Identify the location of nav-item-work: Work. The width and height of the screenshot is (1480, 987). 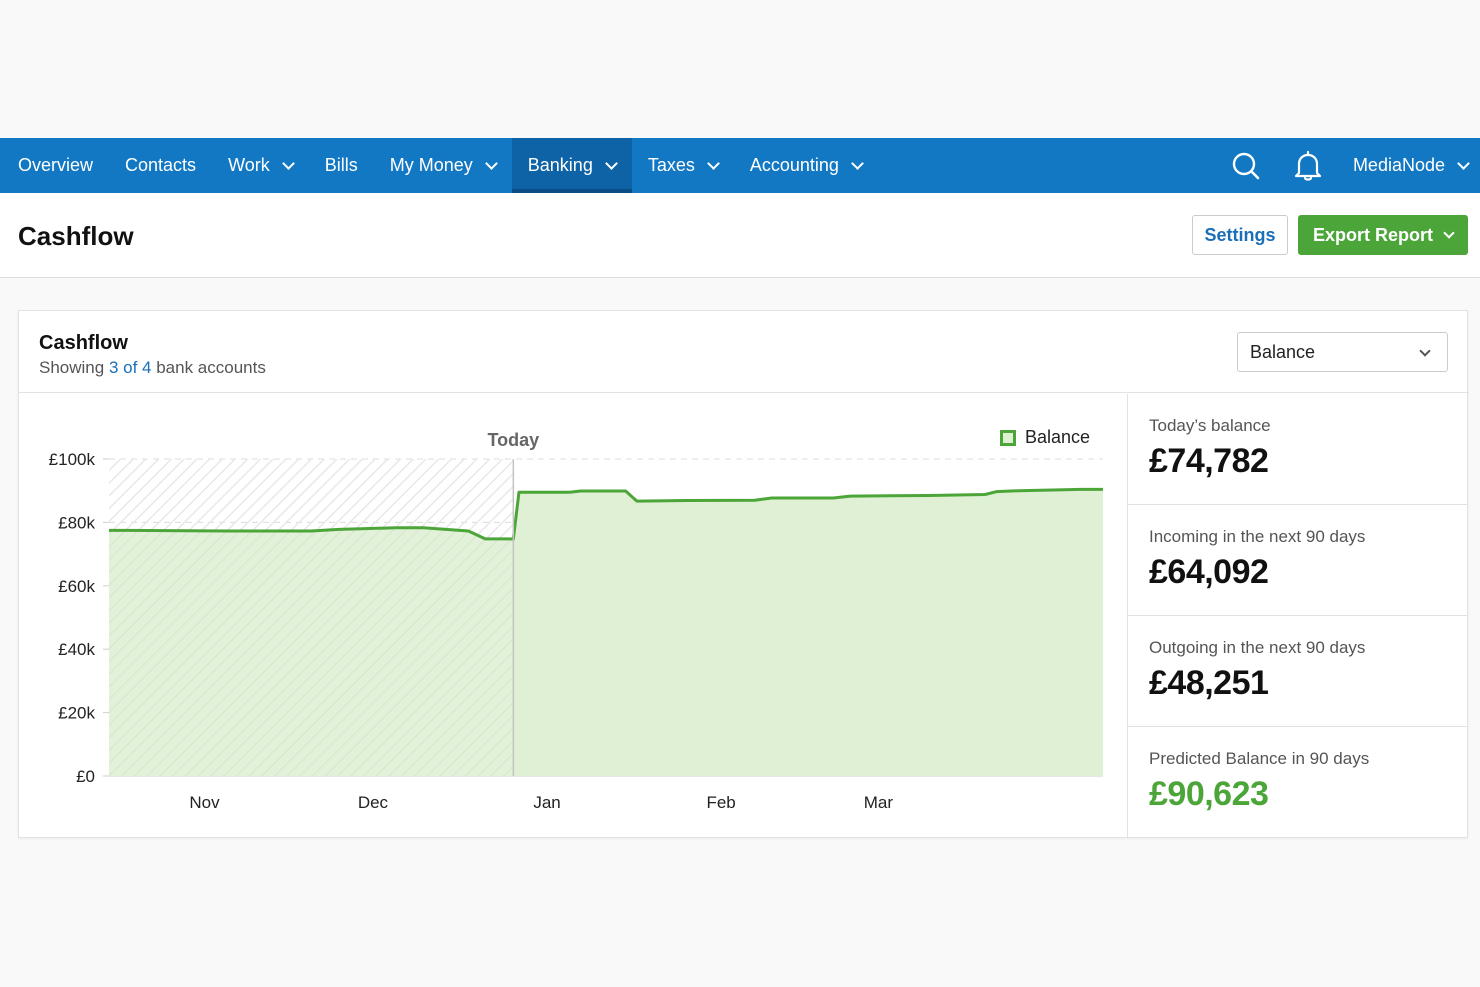
(260, 165).